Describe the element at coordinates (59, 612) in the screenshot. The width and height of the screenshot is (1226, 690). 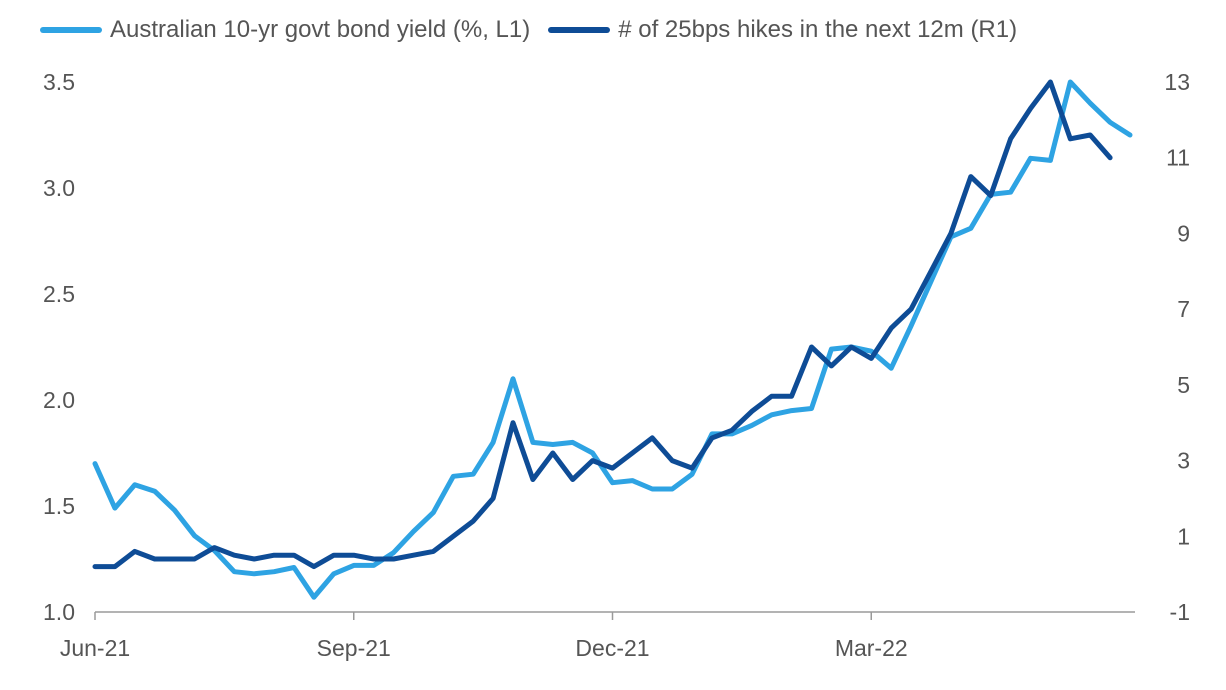
I see `y-left-tick-label: 1.0` at that location.